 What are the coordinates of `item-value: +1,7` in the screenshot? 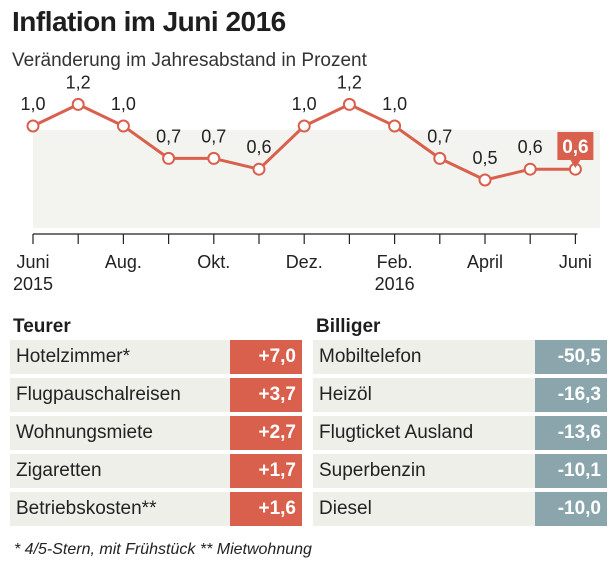 It's located at (266, 471).